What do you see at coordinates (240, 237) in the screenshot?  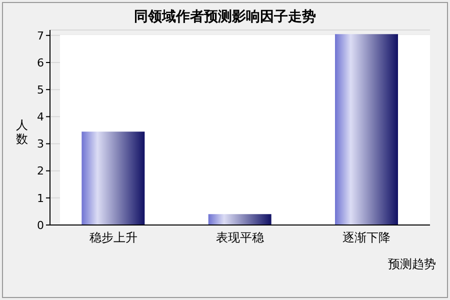 I see `x-tick-label: 表现平稳` at bounding box center [240, 237].